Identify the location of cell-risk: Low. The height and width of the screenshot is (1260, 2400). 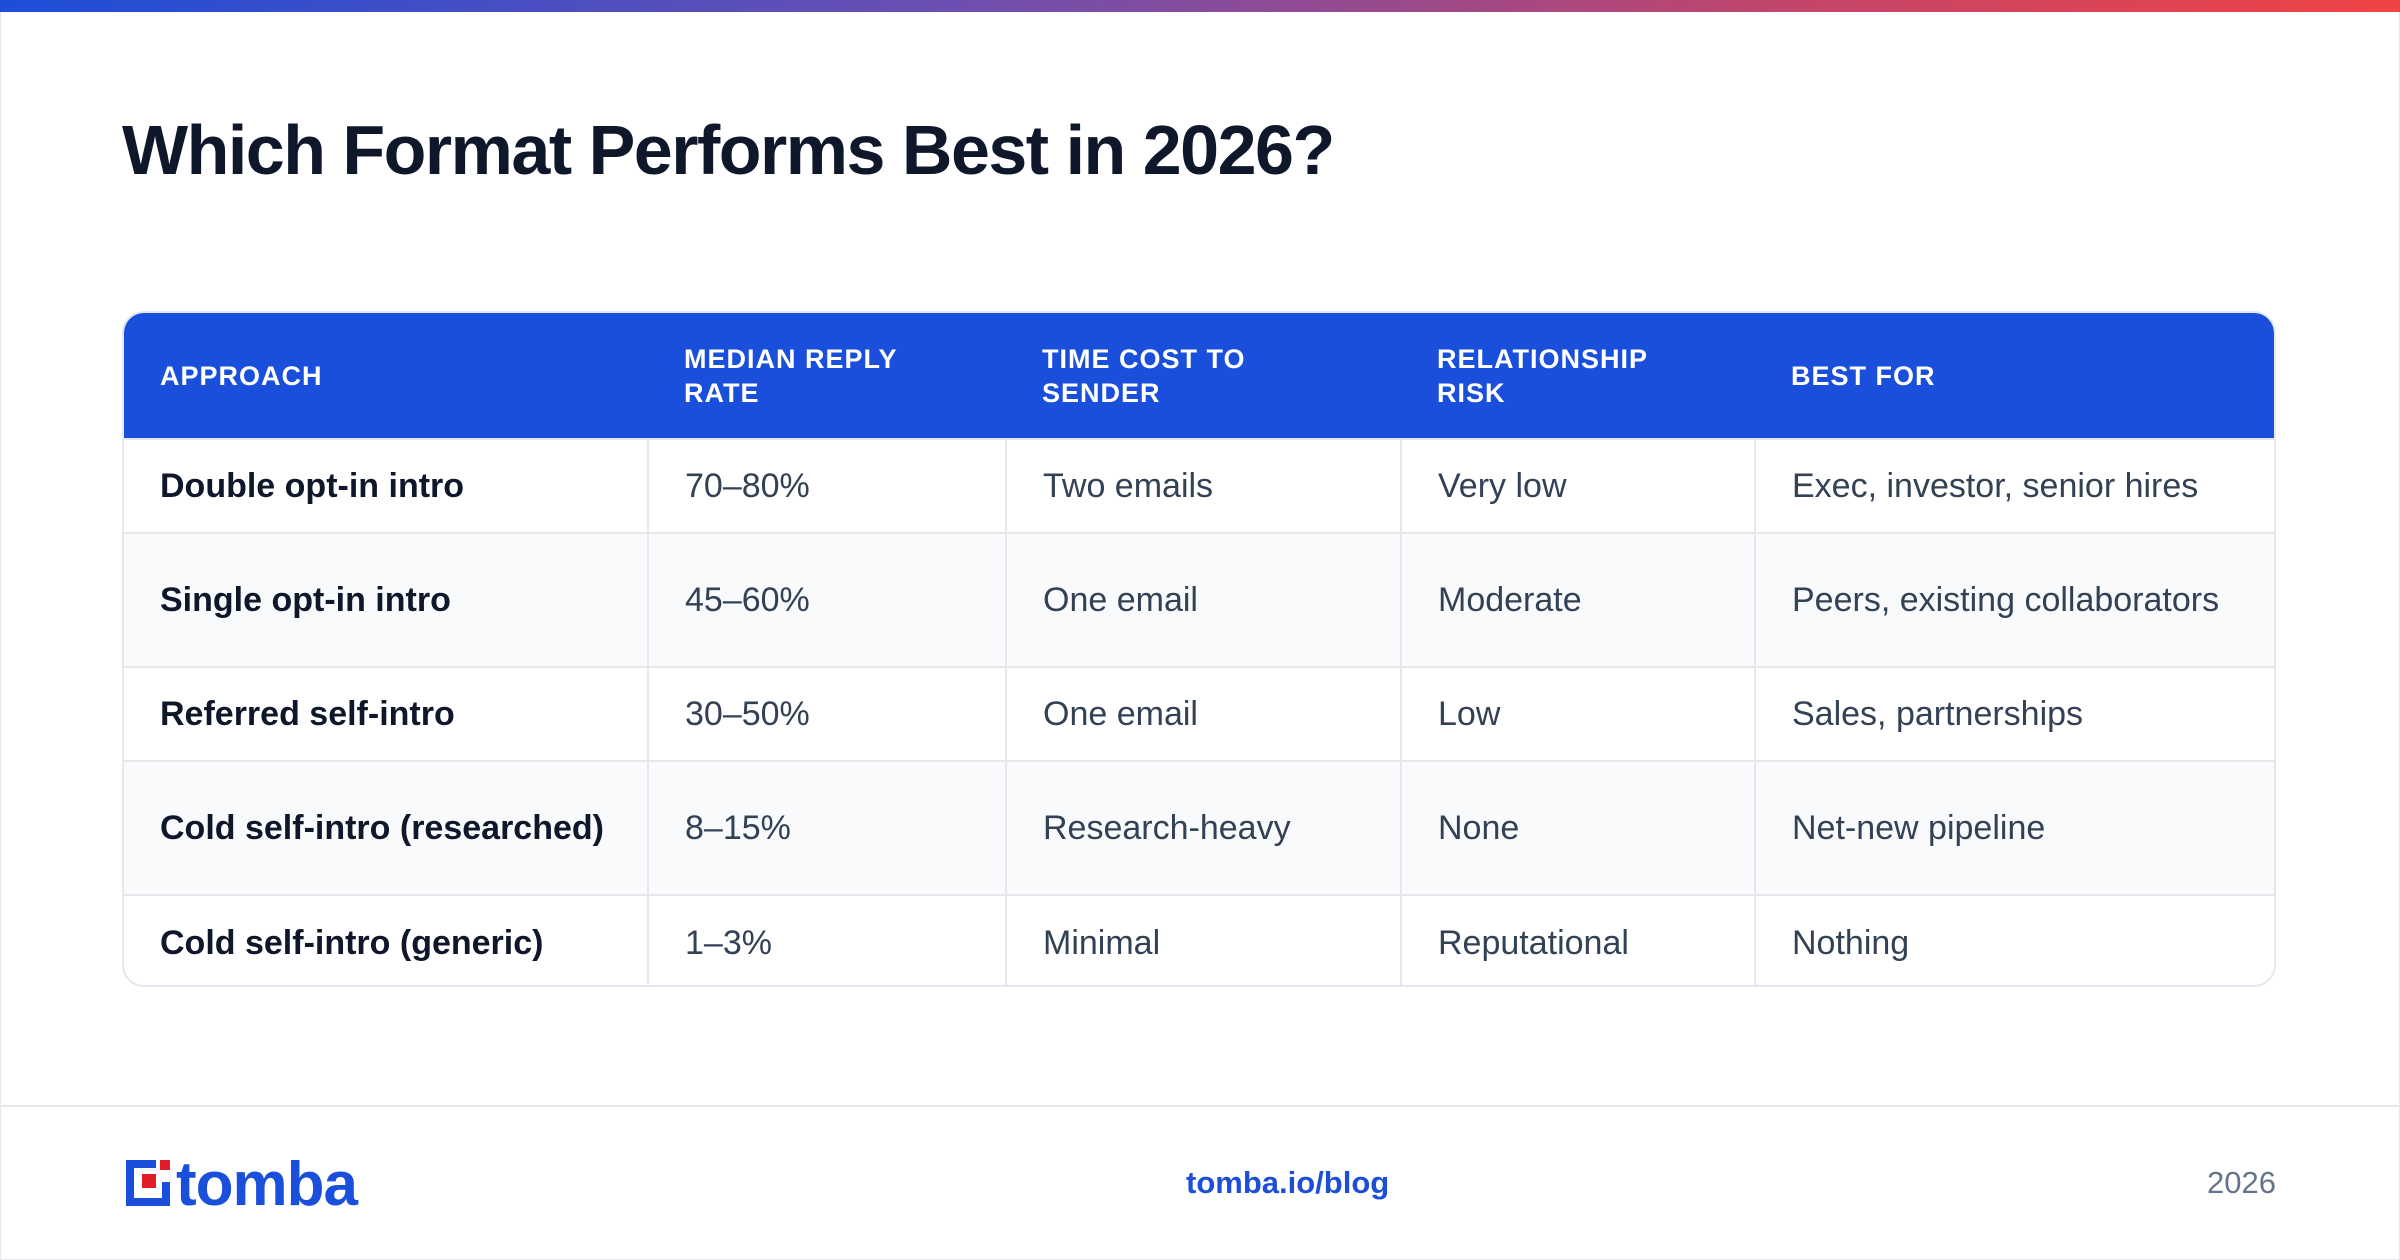
(1577, 713).